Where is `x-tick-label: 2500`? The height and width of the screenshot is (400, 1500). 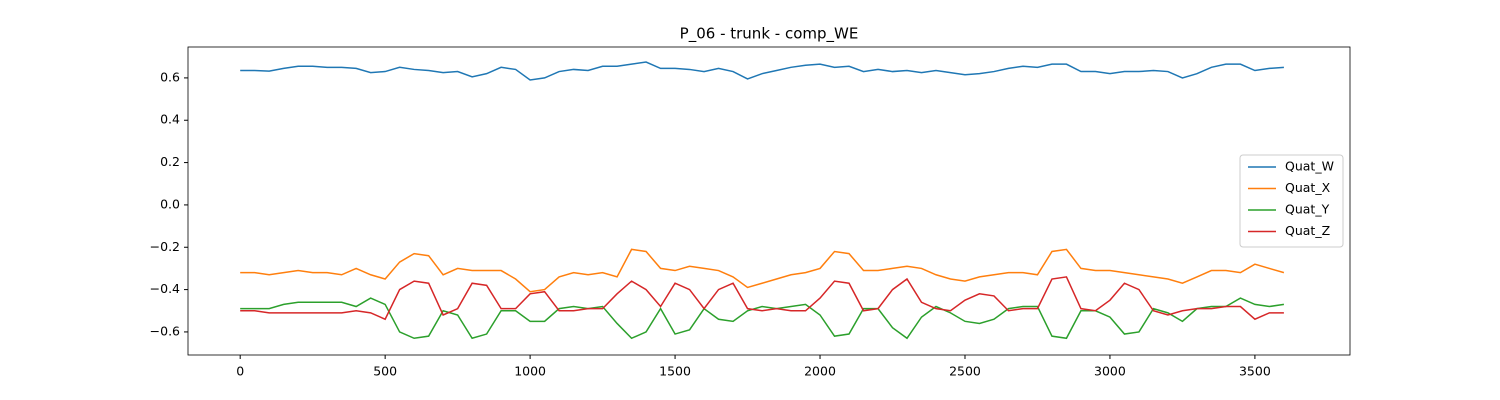
x-tick-label: 2500 is located at coordinates (965, 371).